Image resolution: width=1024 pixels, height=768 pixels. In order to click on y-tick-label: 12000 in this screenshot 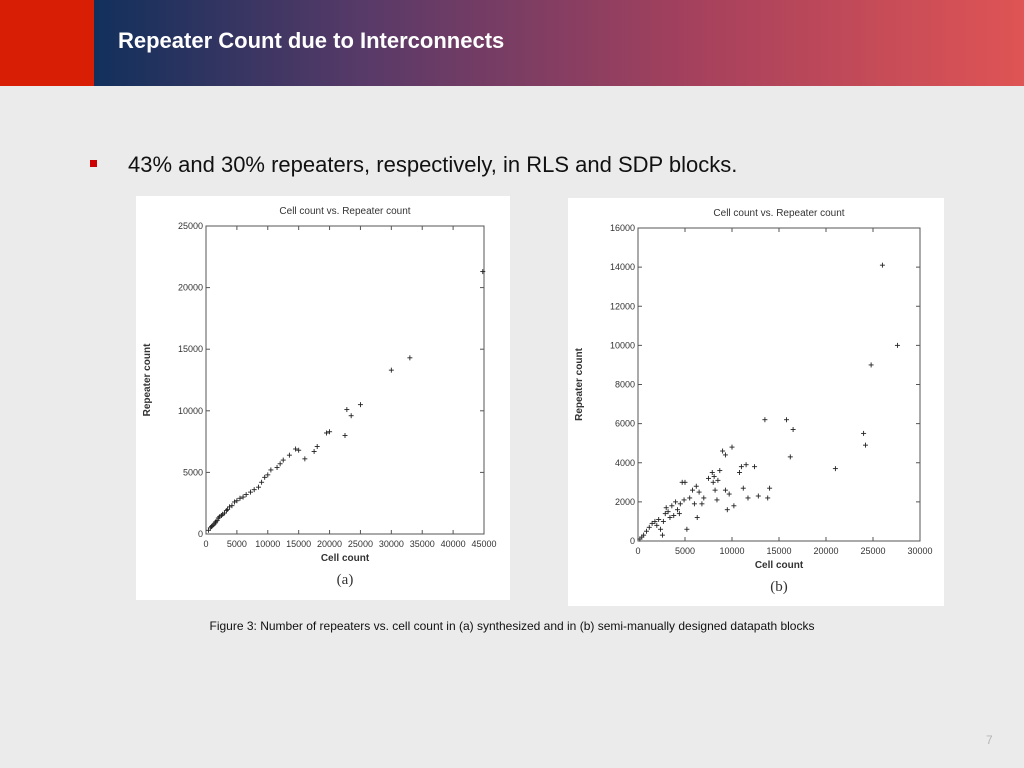, I will do `click(622, 306)`.